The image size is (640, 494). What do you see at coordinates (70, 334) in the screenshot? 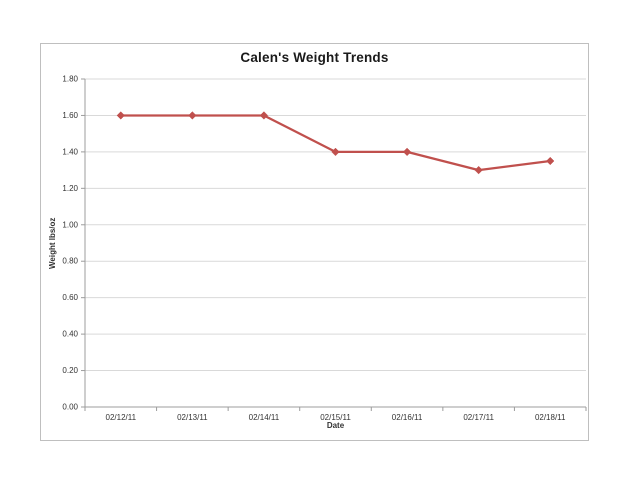
I see `y-tick-label: 0.40` at bounding box center [70, 334].